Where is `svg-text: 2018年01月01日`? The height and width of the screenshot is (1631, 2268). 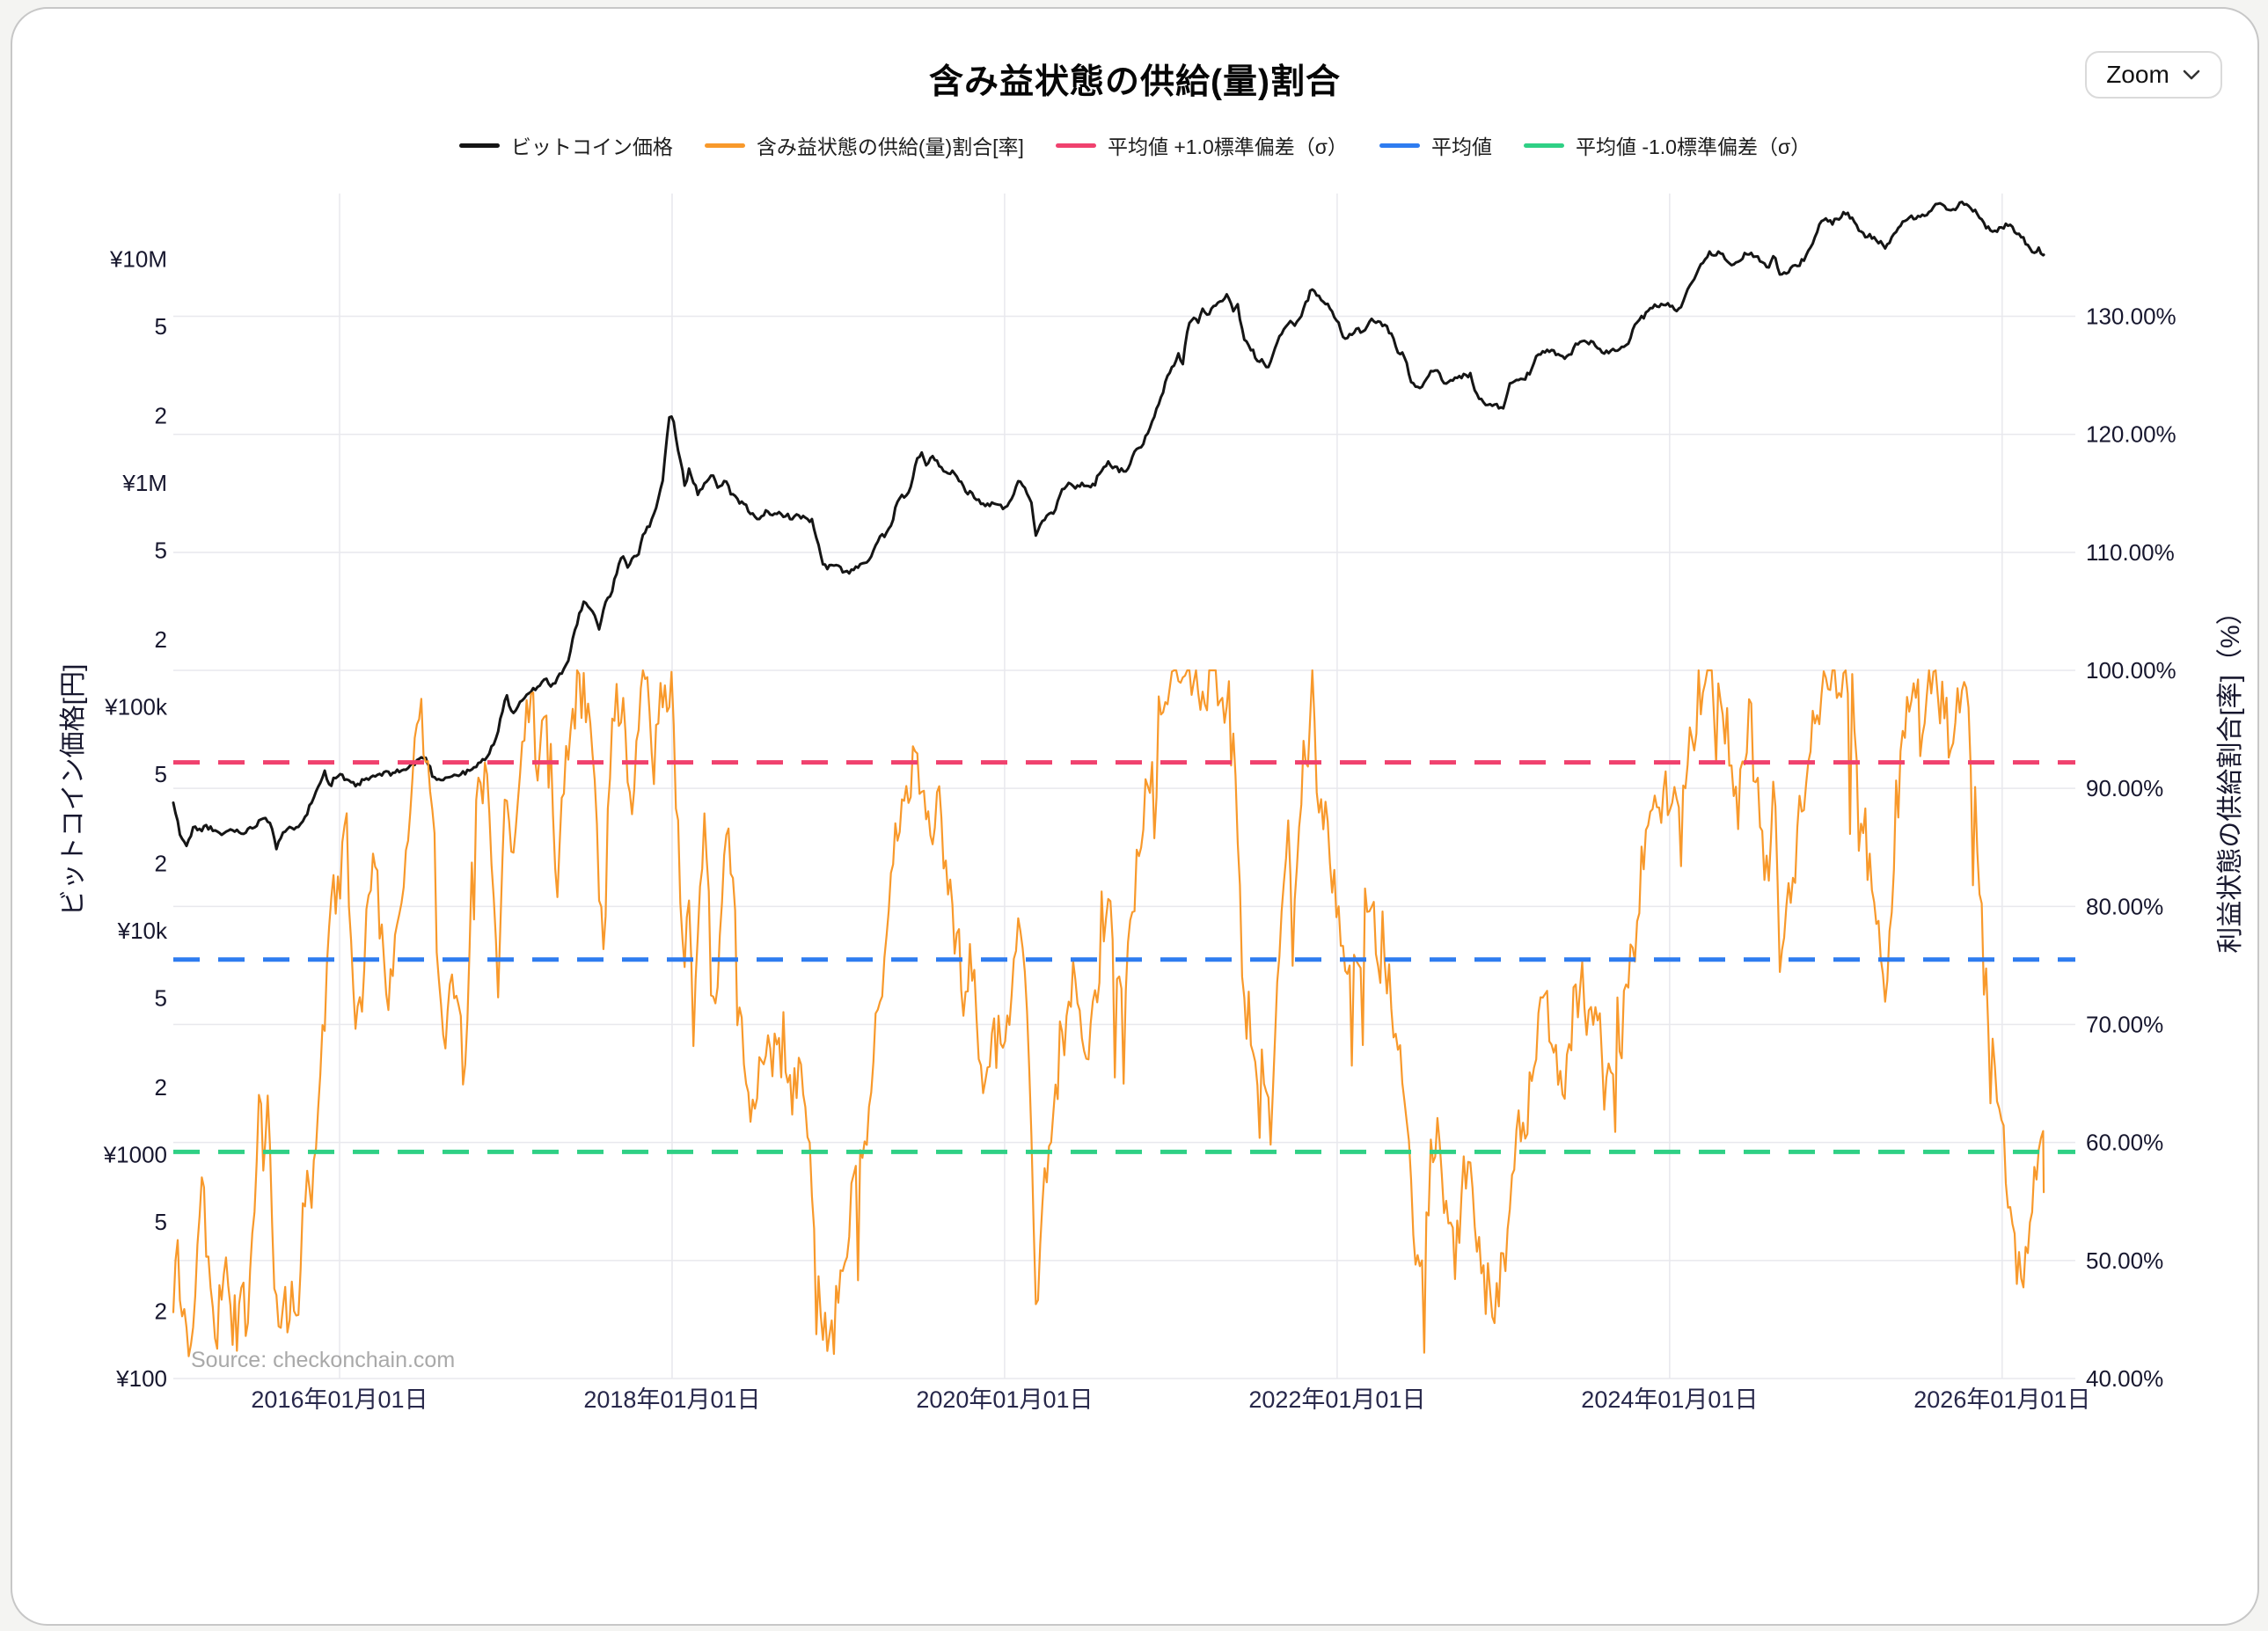
svg-text: 2018年01月01日 is located at coordinates (671, 1399).